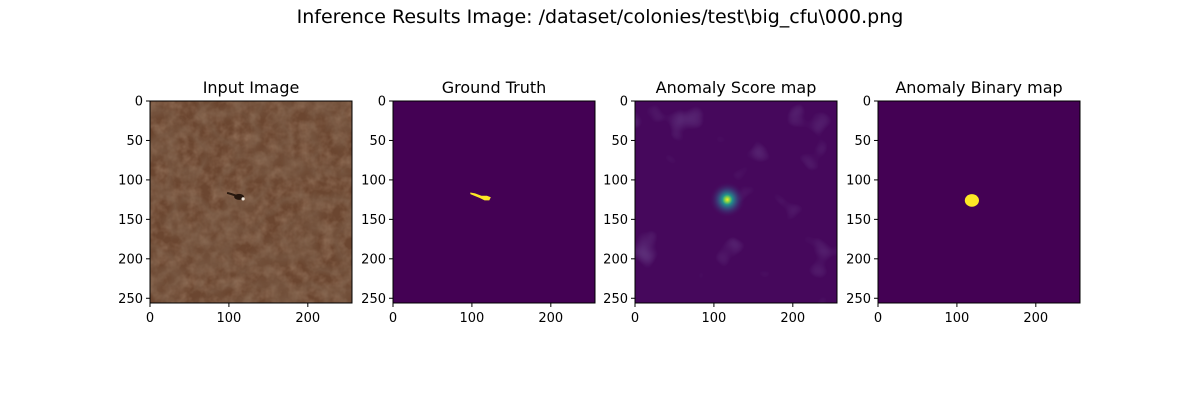 The width and height of the screenshot is (1200, 400). I want to click on anomaly-binary-map-frame, so click(979, 202).